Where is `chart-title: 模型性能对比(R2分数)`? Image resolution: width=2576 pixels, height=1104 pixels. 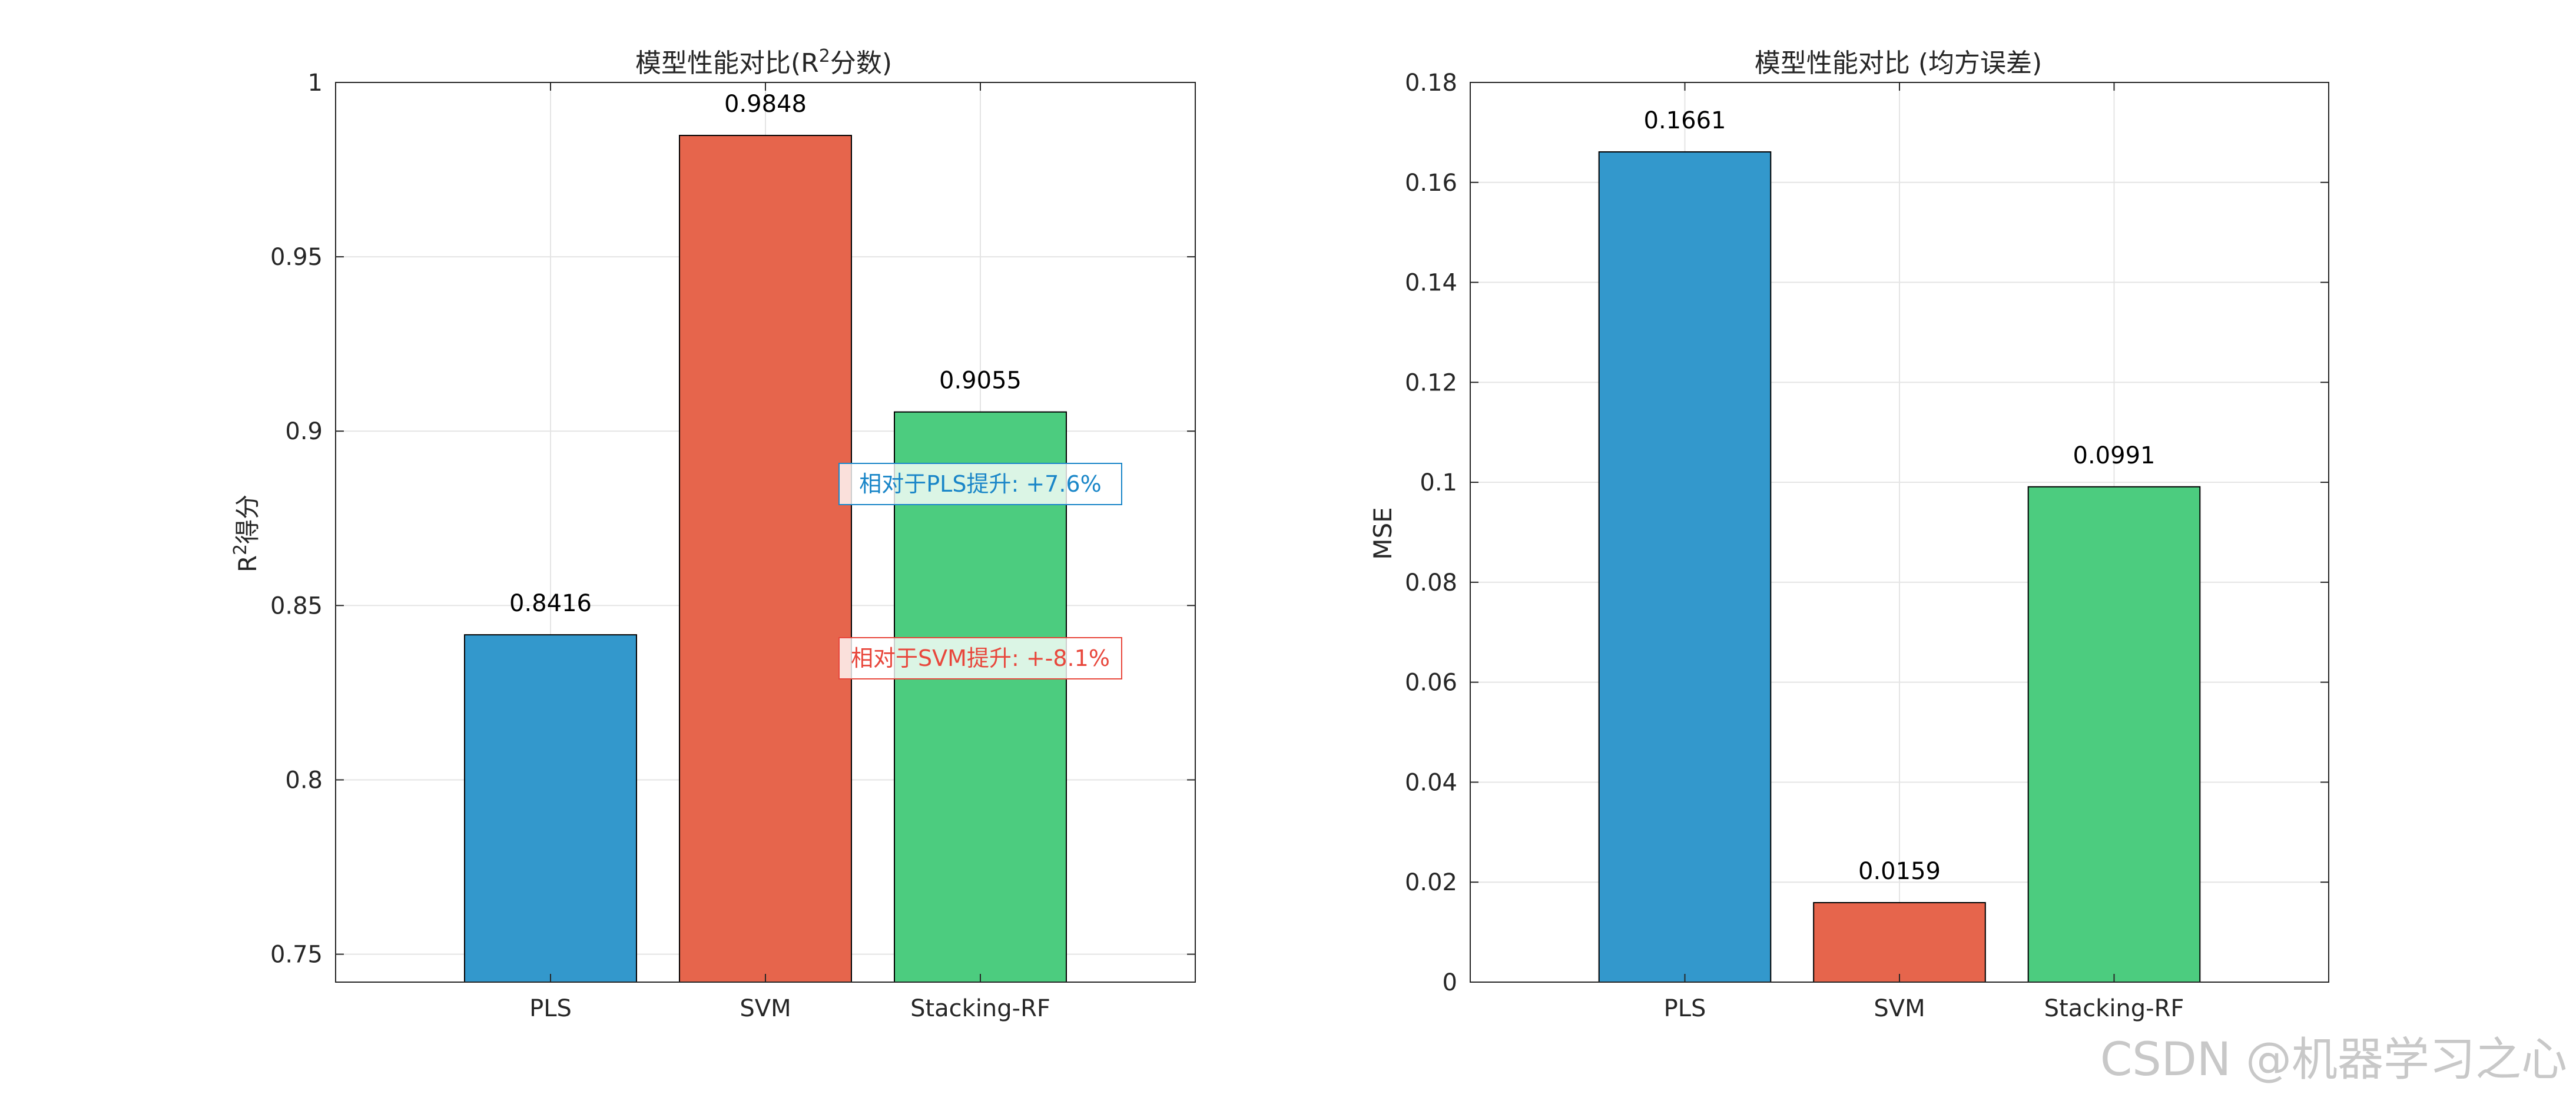 chart-title: 模型性能对比(R2分数) is located at coordinates (763, 62).